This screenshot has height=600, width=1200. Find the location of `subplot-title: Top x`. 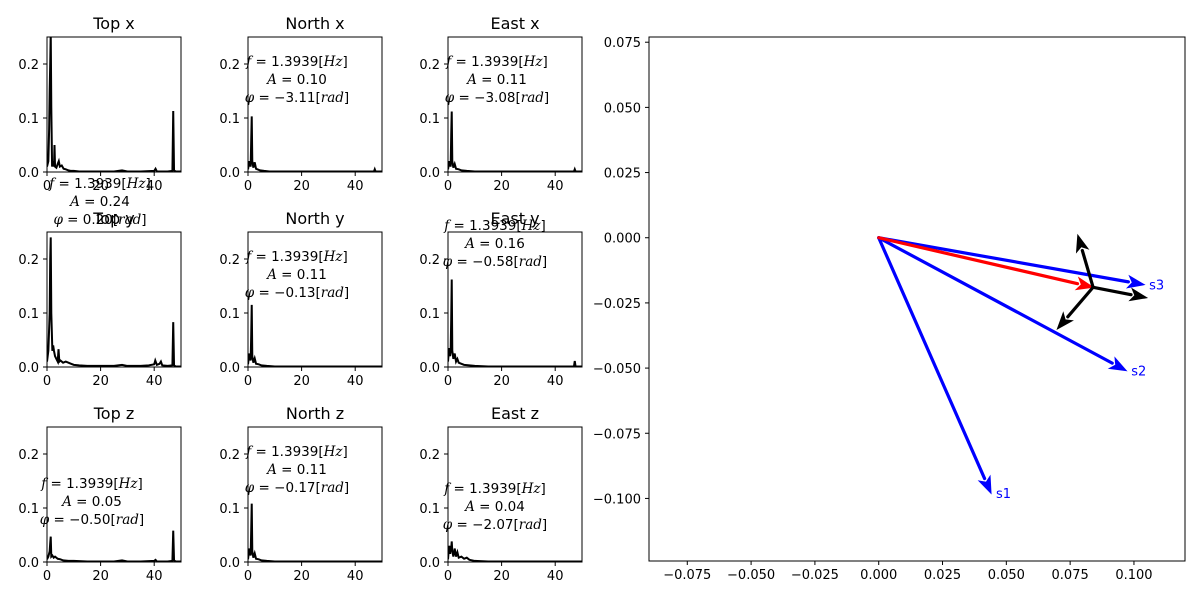

subplot-title: Top x is located at coordinates (113, 23).